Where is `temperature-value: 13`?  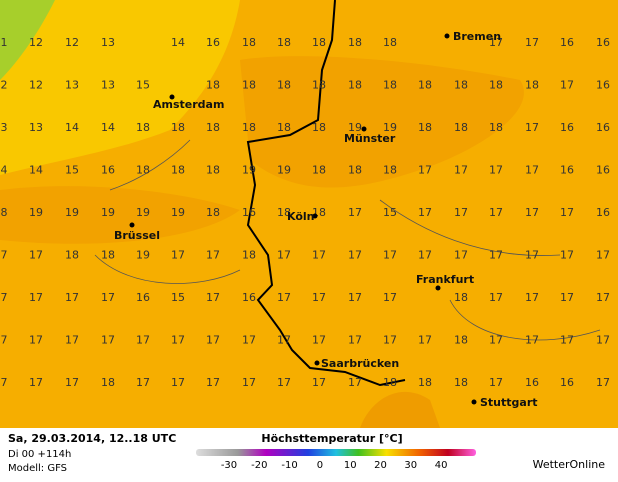
temperature-value: 13 is located at coordinates (36, 127).